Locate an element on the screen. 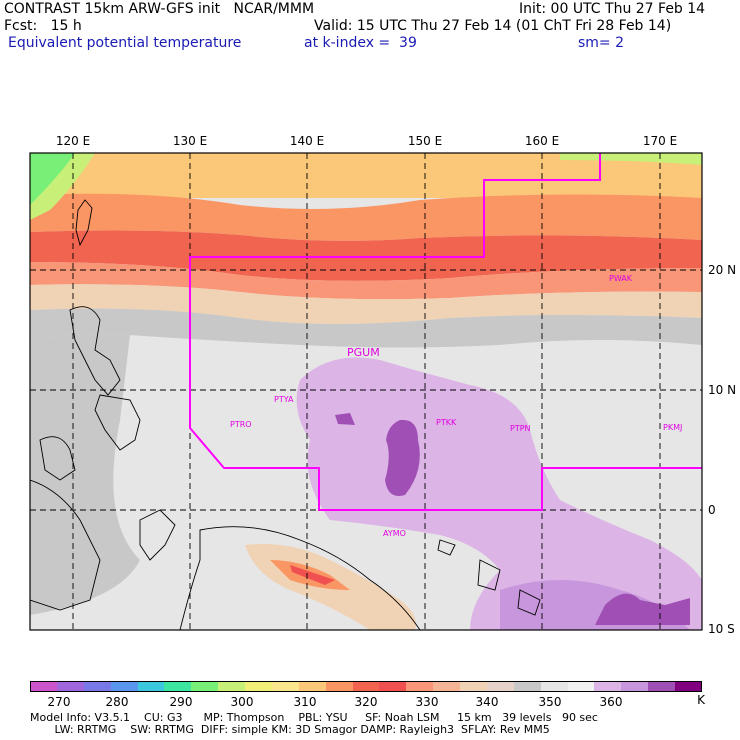 The image size is (740, 740). lat-label-20n: 20 N is located at coordinates (722, 270).